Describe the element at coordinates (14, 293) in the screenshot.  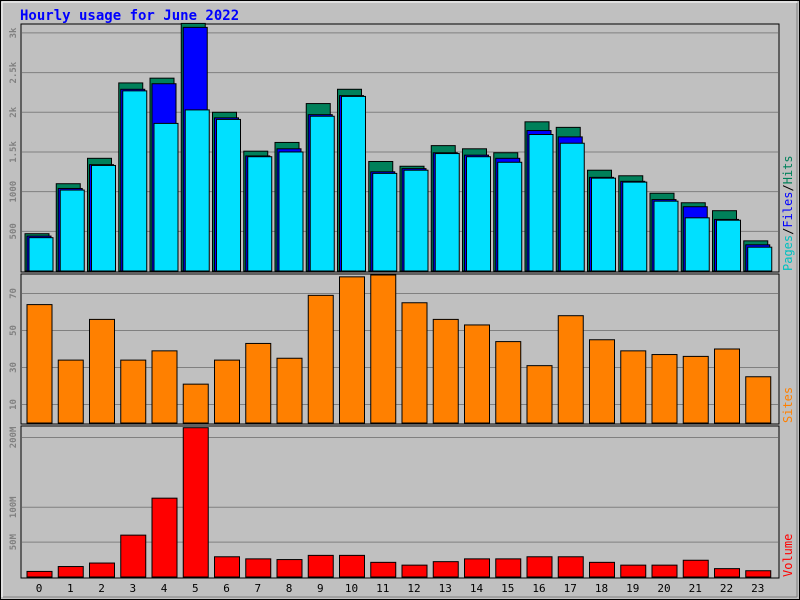
I see `sites-tick-label: 70` at that location.